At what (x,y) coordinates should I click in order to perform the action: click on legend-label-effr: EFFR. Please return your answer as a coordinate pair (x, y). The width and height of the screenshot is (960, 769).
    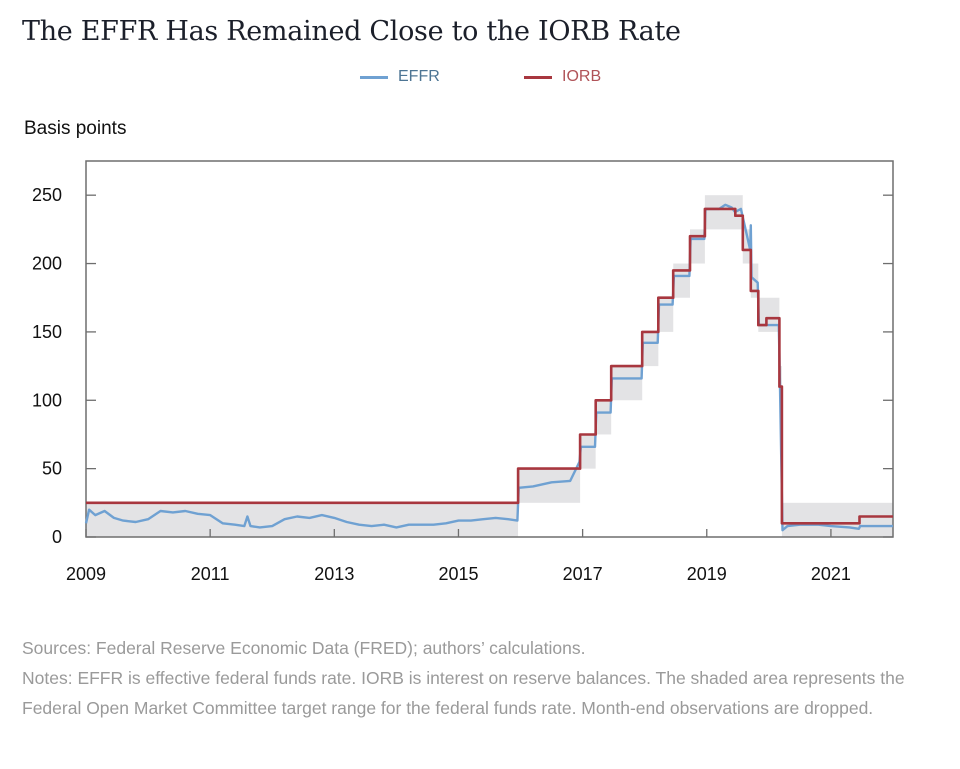
    Looking at the image, I should click on (419, 76).